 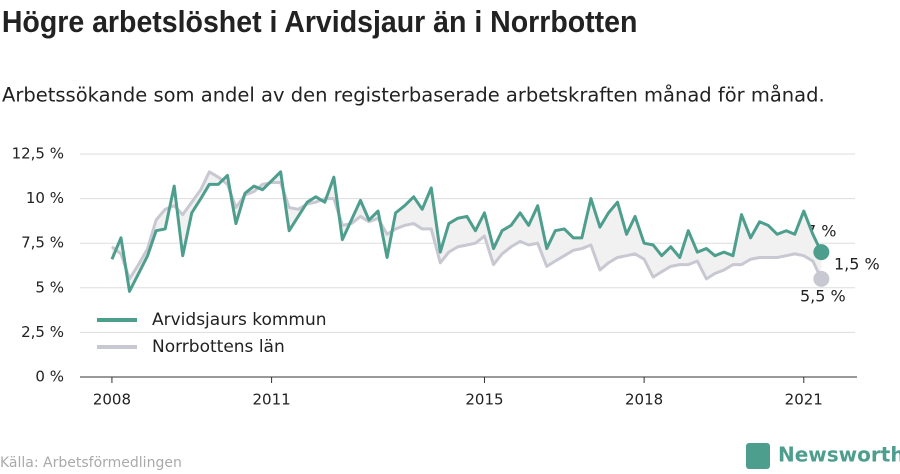 What do you see at coordinates (804, 400) in the screenshot?
I see `x-tick-label: 2021` at bounding box center [804, 400].